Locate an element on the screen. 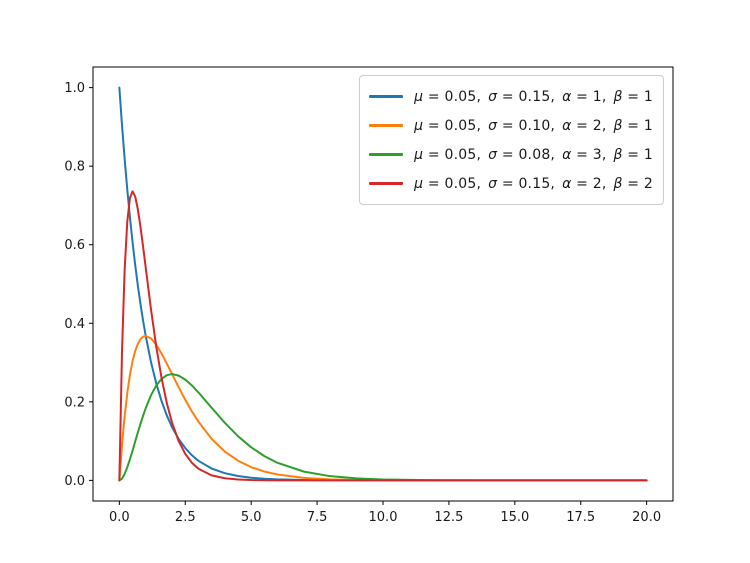 The width and height of the screenshot is (750, 563). legend-param: σ = 0.08, is located at coordinates (522, 154).